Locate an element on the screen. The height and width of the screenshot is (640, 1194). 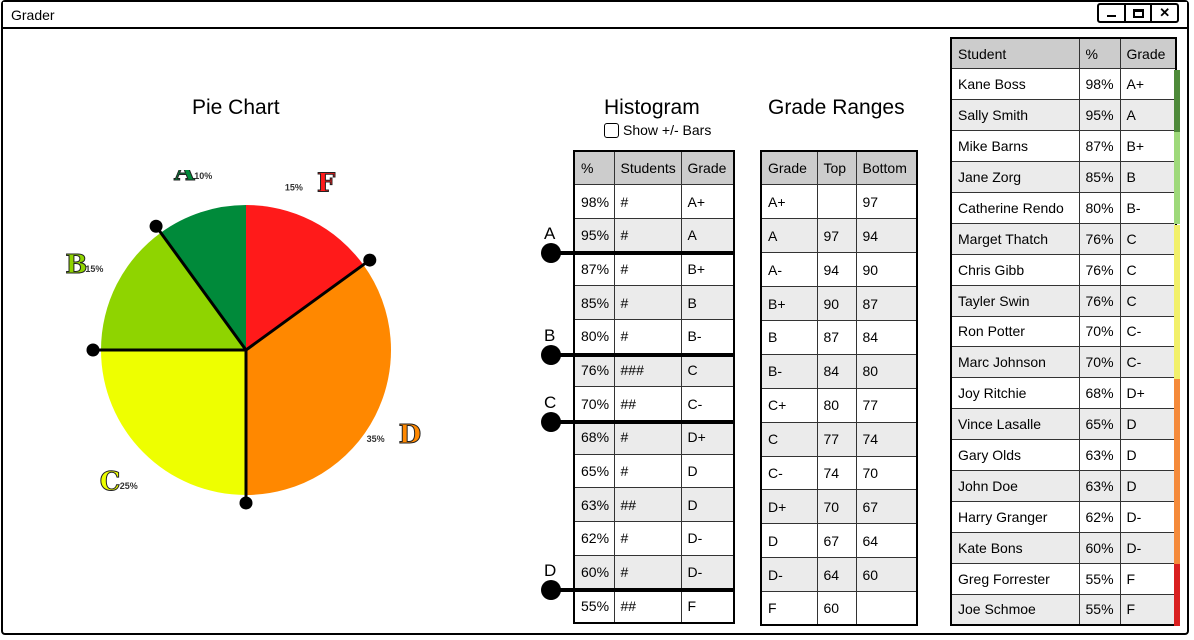
table-row: 55% ## F is located at coordinates (654, 606).